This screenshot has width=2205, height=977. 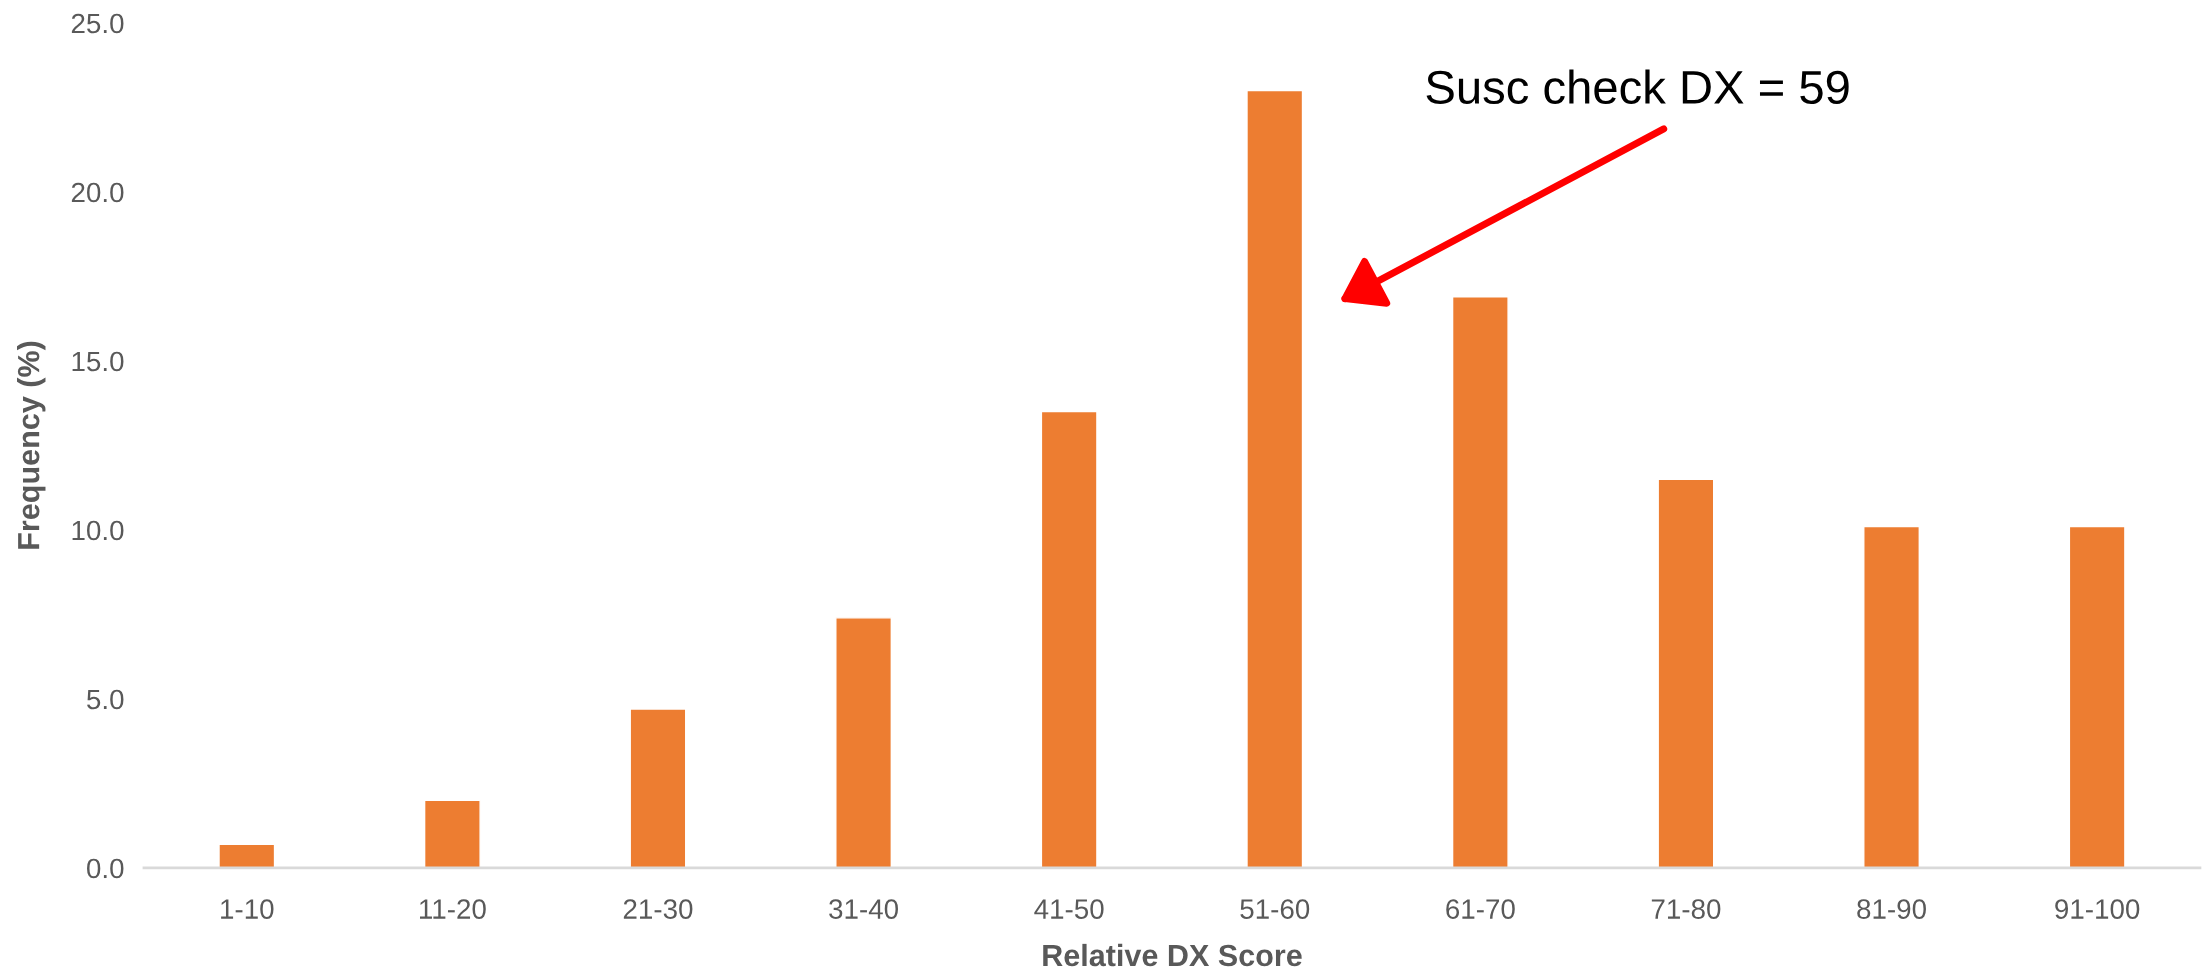 I want to click on y-tick-label: 15.0, so click(x=98, y=361).